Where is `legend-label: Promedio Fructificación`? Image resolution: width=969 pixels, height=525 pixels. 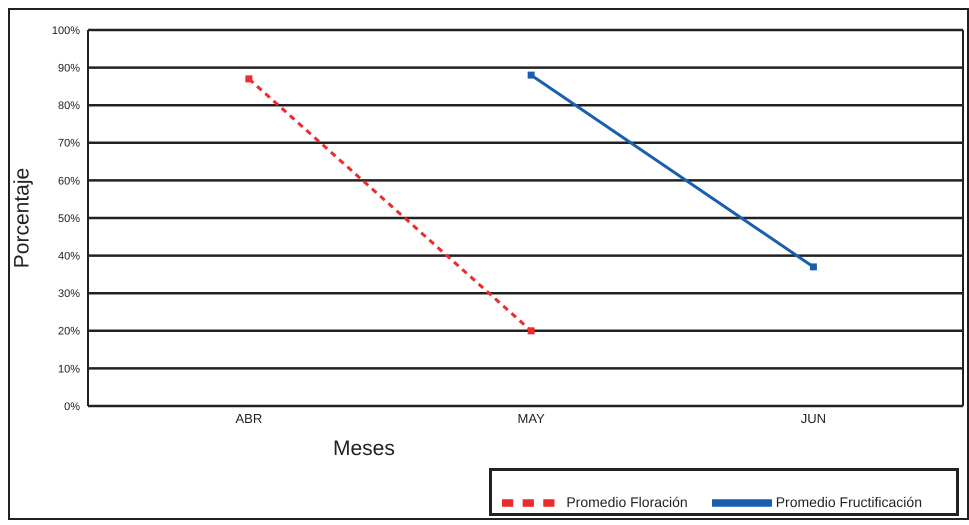
legend-label: Promedio Fructificación is located at coordinates (849, 502).